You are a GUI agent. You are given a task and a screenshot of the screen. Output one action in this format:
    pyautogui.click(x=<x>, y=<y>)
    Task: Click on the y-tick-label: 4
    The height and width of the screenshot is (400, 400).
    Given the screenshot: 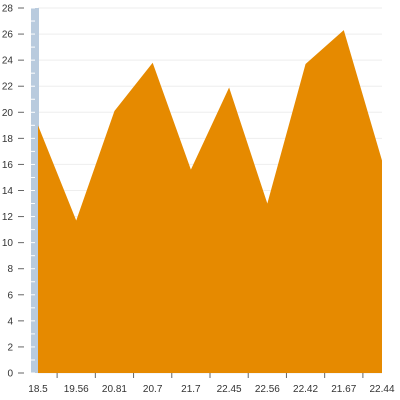 What is the action you would take?
    pyautogui.click(x=10, y=321)
    